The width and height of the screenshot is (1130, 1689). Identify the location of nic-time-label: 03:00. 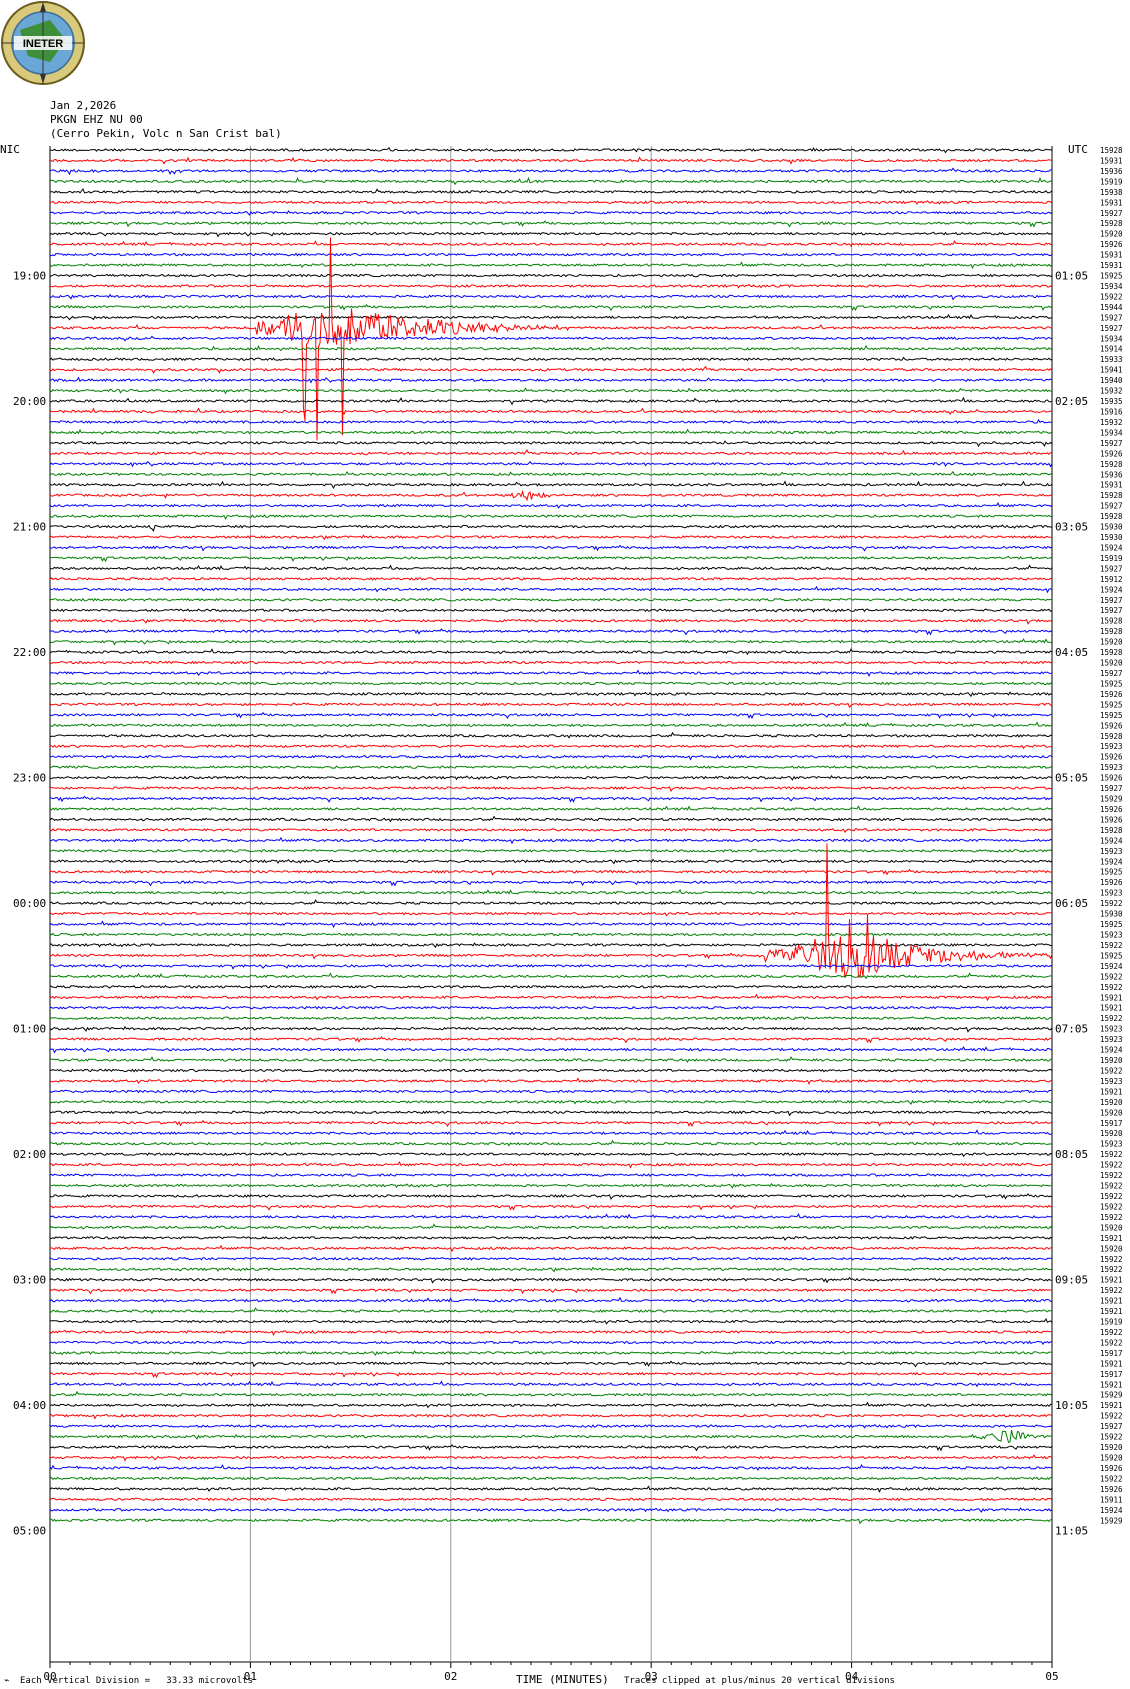
(29, 1280).